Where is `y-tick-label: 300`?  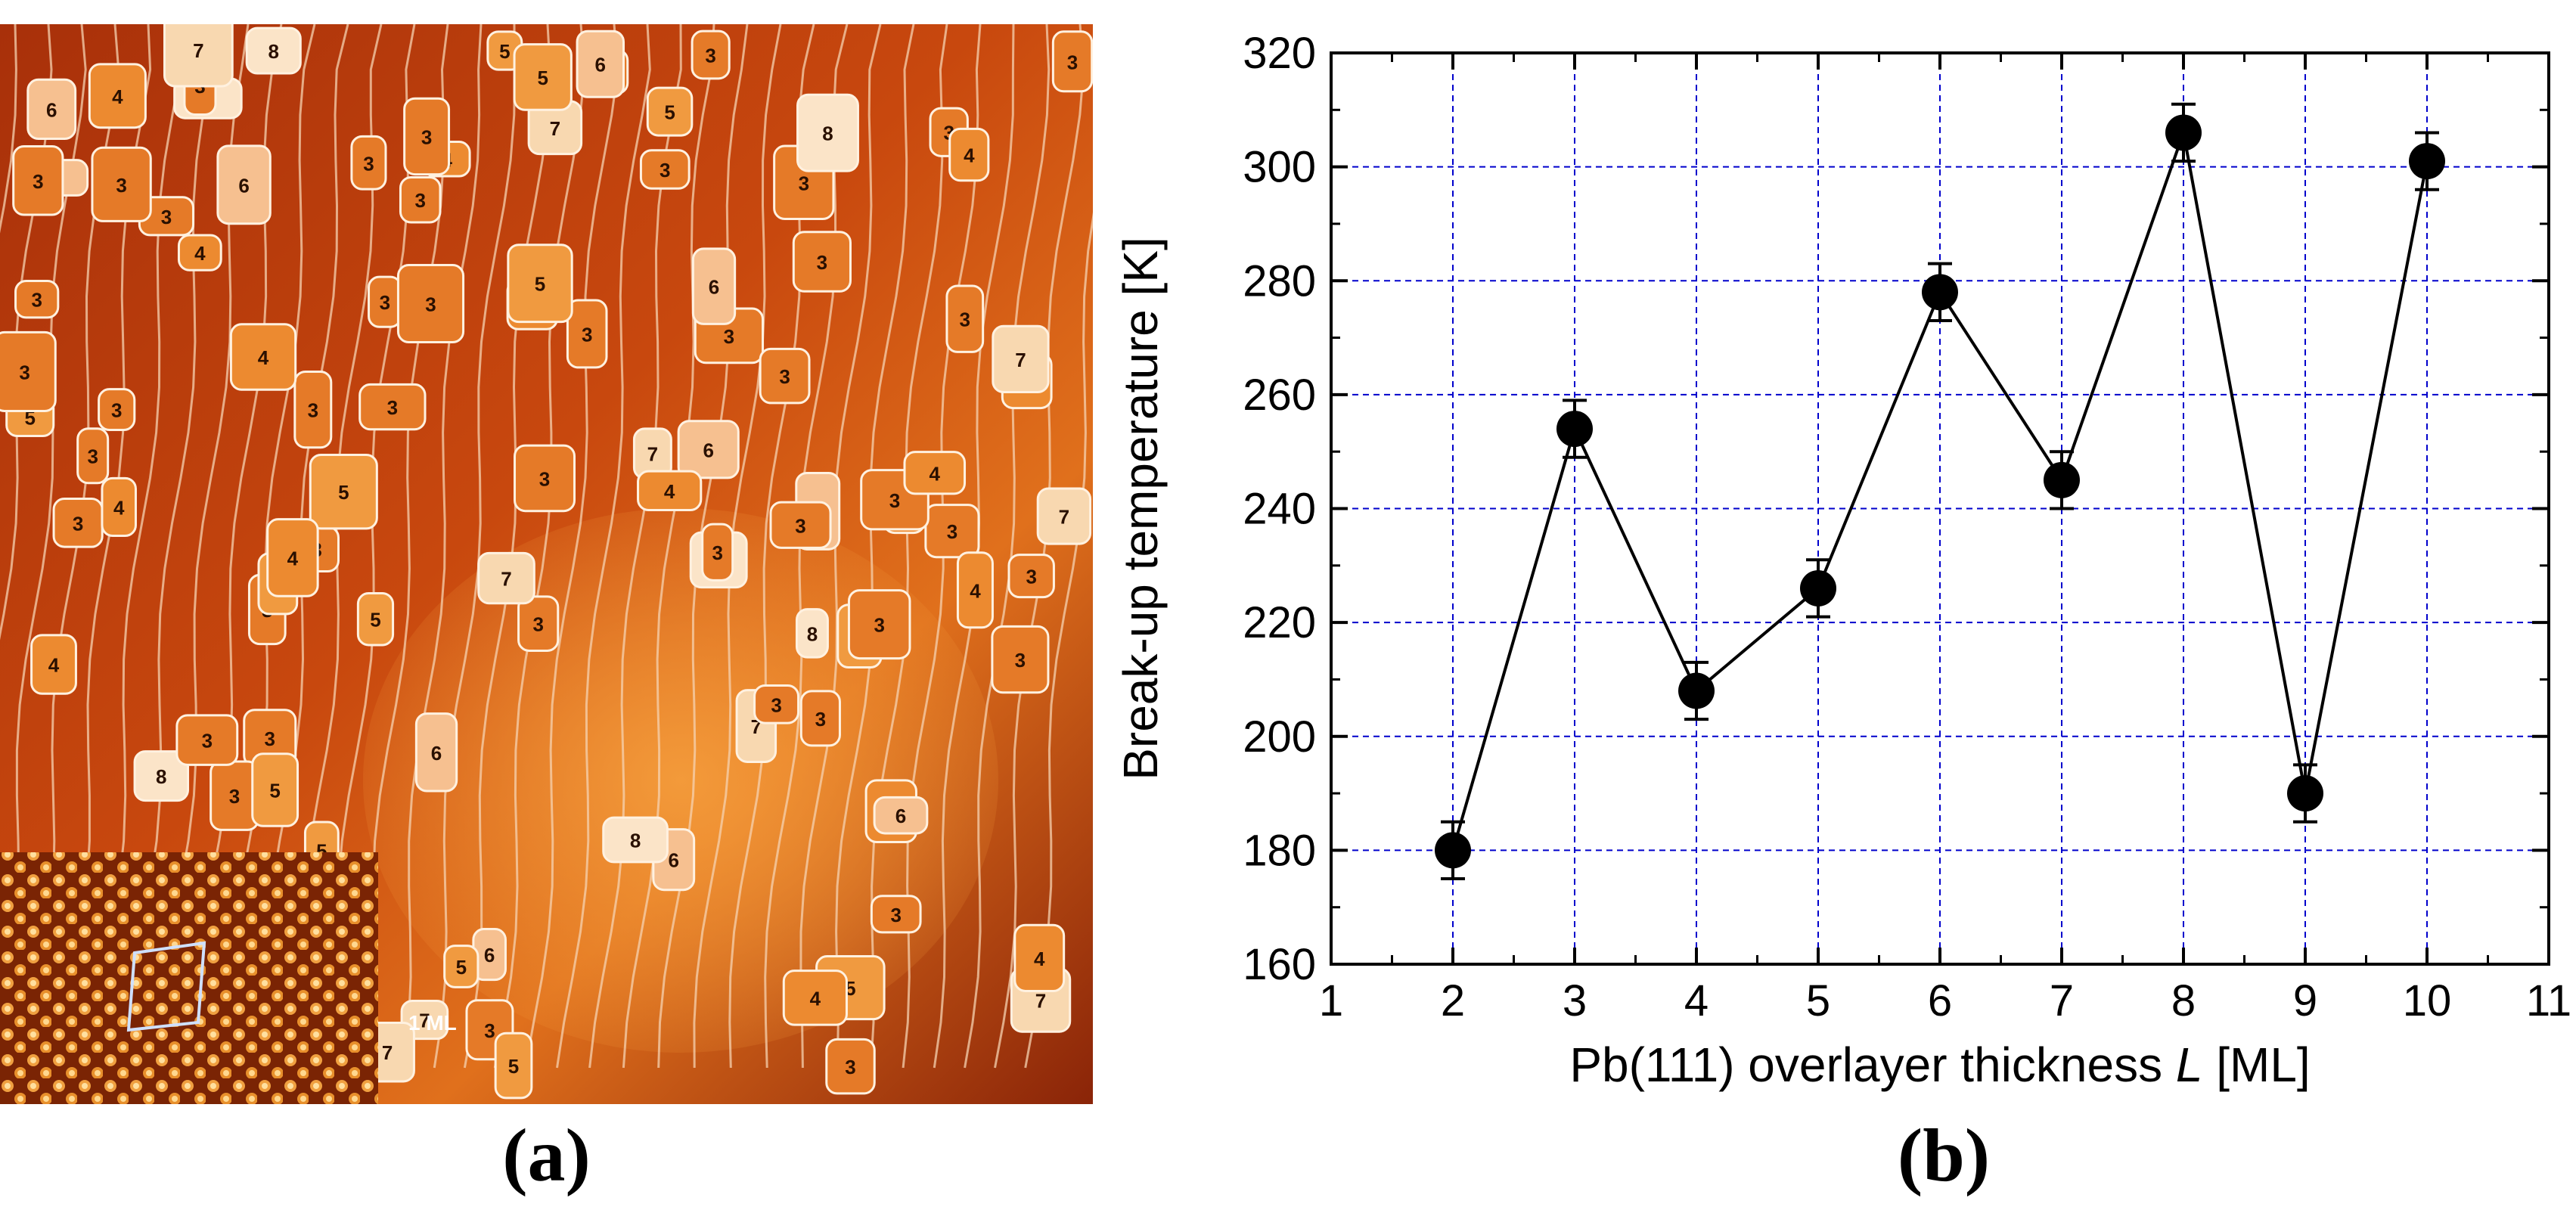
y-tick-label: 300 is located at coordinates (1279, 167).